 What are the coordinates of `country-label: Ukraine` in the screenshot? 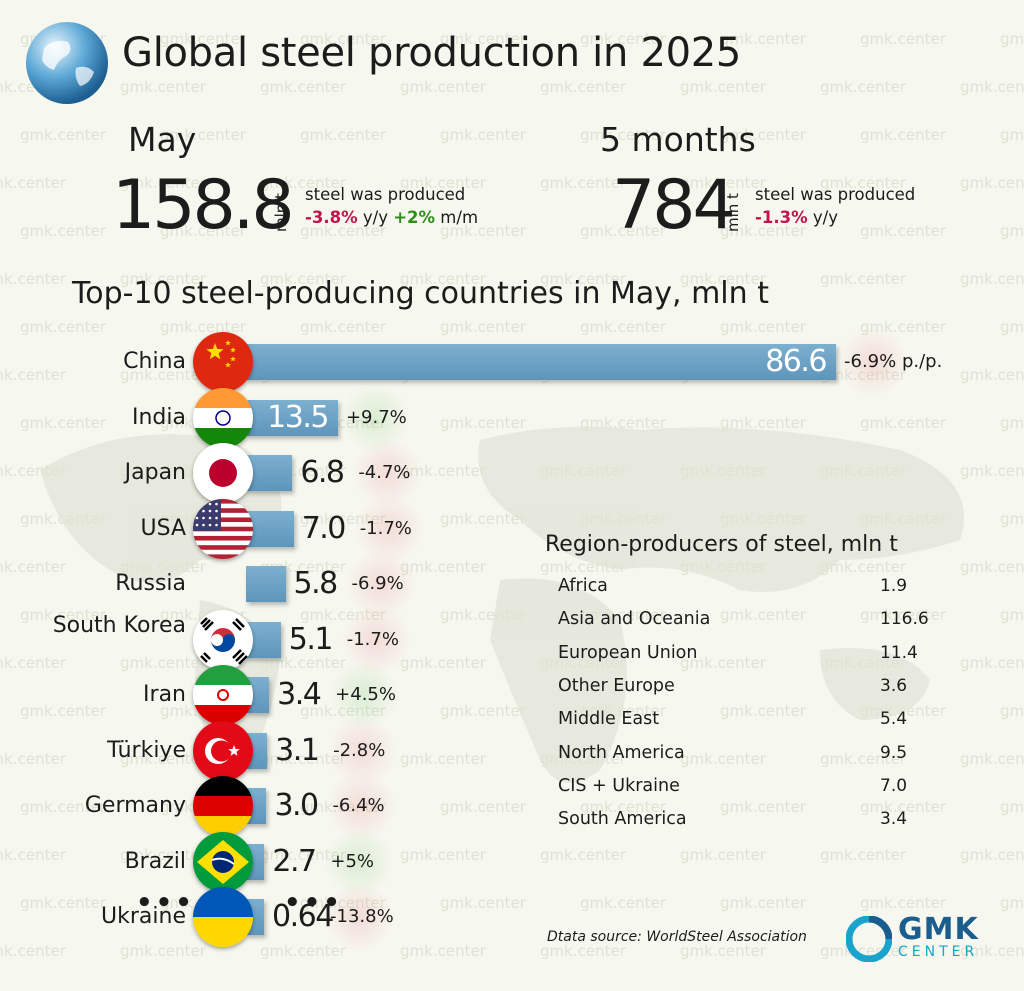 It's located at (143, 916).